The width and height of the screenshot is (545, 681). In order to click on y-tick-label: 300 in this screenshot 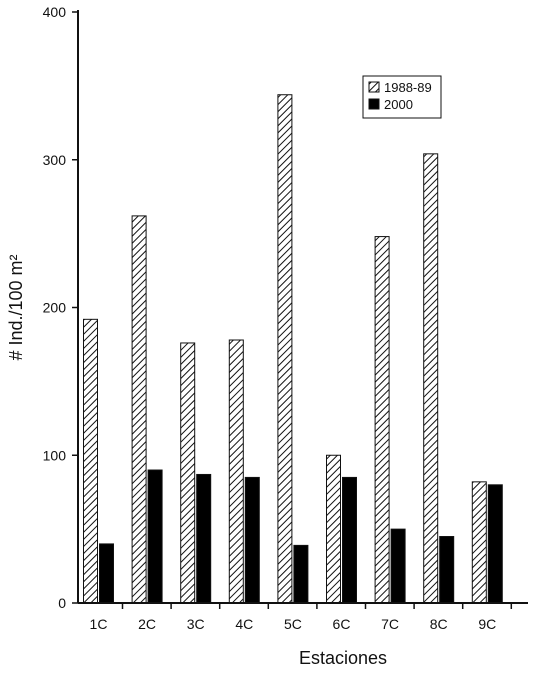, I will do `click(55, 160)`.